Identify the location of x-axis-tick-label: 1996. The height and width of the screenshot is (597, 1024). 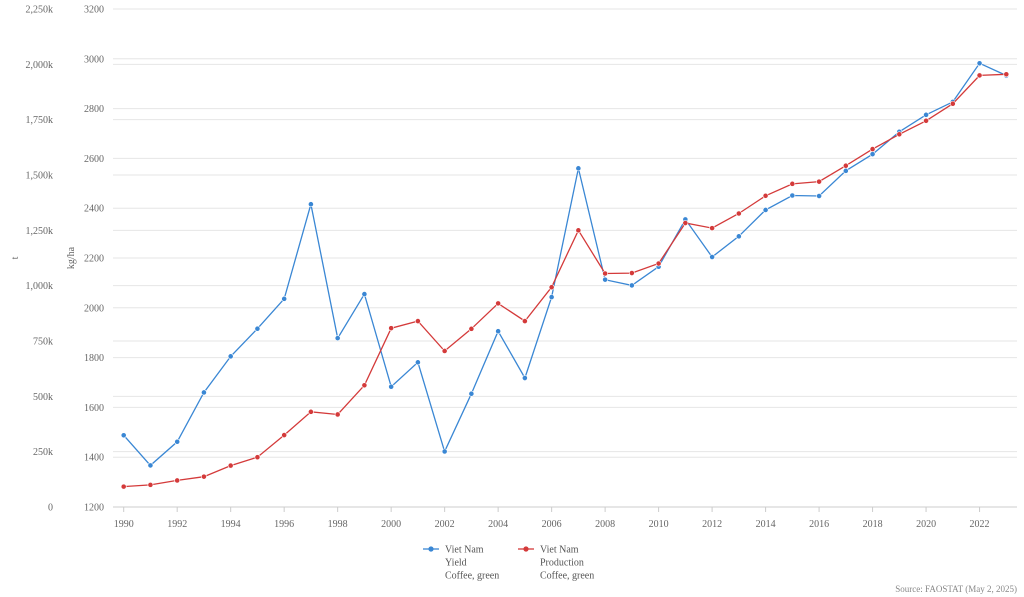
(284, 524).